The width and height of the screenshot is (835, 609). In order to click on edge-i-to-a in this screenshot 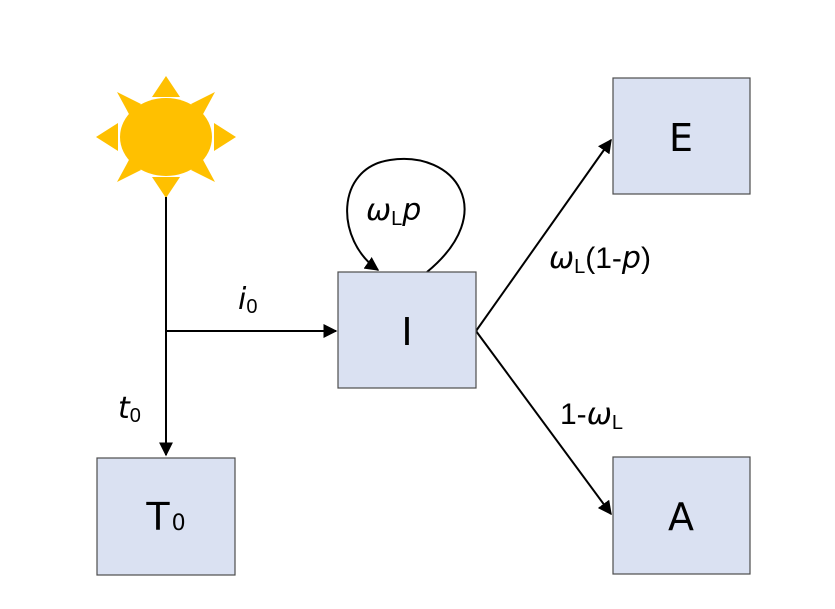, I will do `click(543, 423)`.